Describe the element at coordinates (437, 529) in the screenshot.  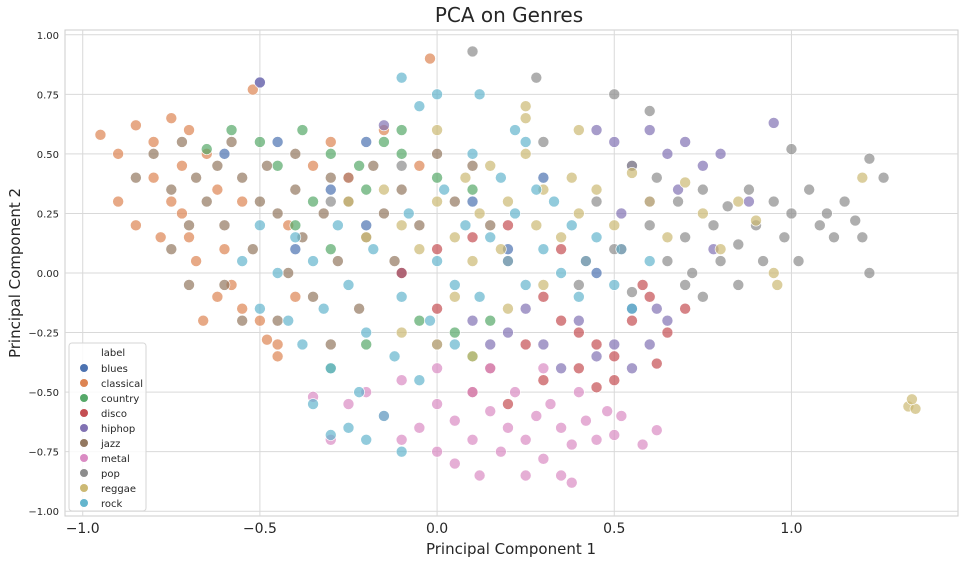
I see `x-tick-label: 0.0` at that location.